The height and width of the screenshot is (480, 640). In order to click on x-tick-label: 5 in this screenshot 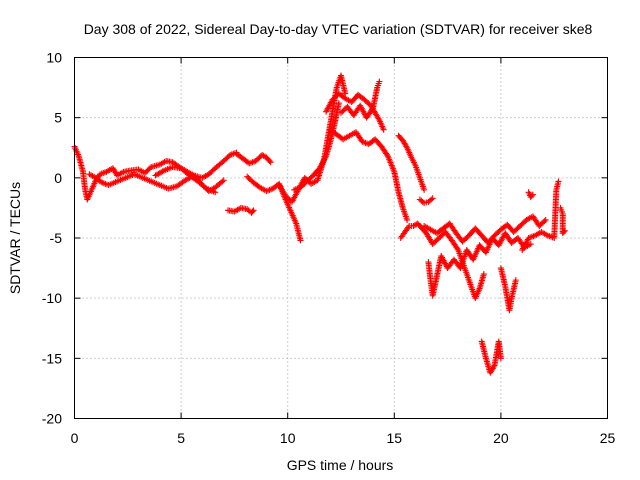, I will do `click(181, 438)`.